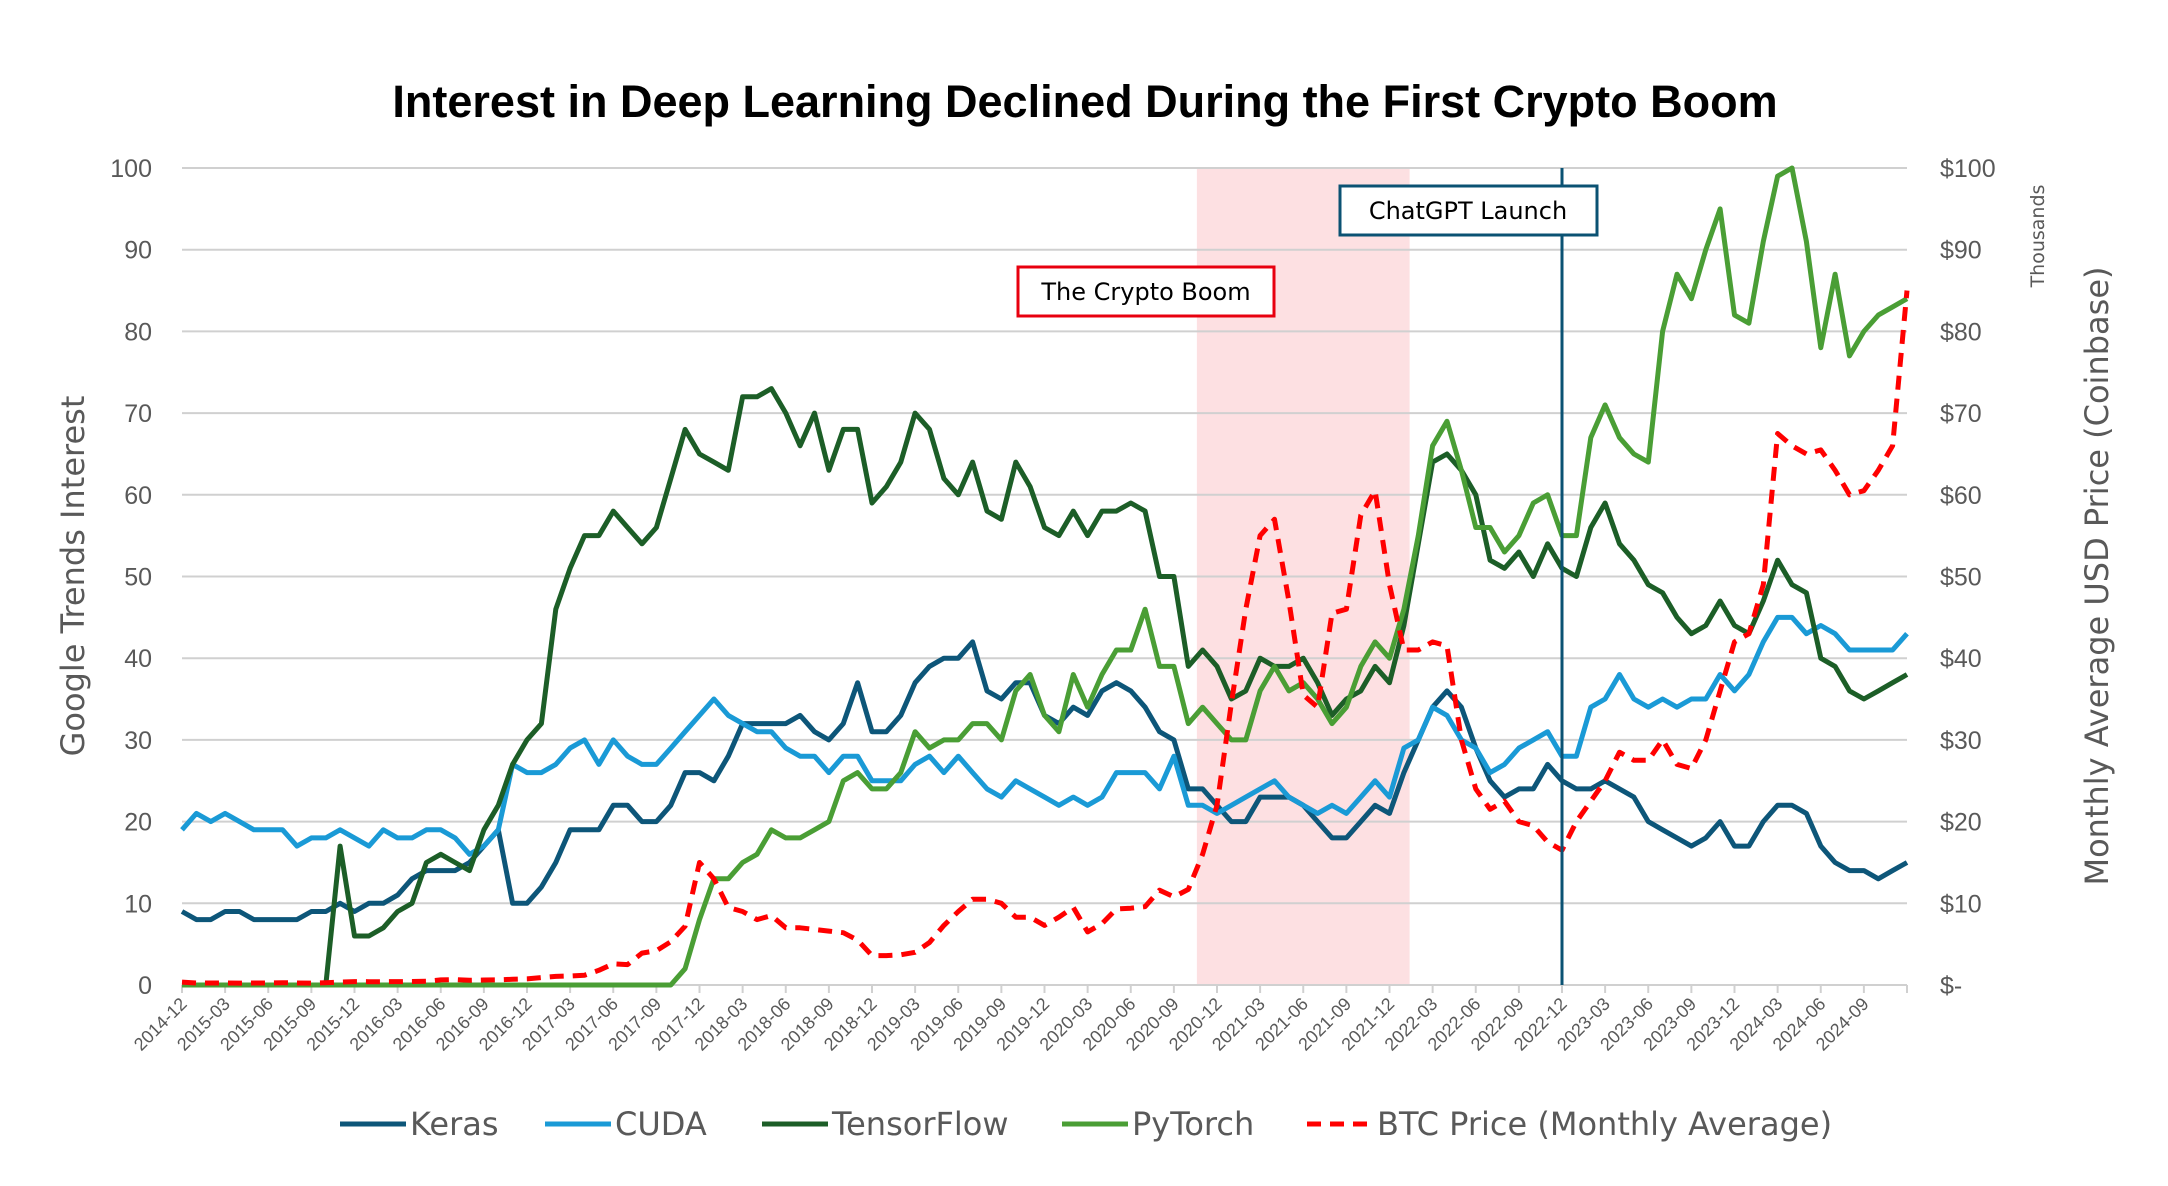  Describe the element at coordinates (1604, 1124) in the screenshot. I see `legend-label: BTC Price (Monthly Average)` at that location.